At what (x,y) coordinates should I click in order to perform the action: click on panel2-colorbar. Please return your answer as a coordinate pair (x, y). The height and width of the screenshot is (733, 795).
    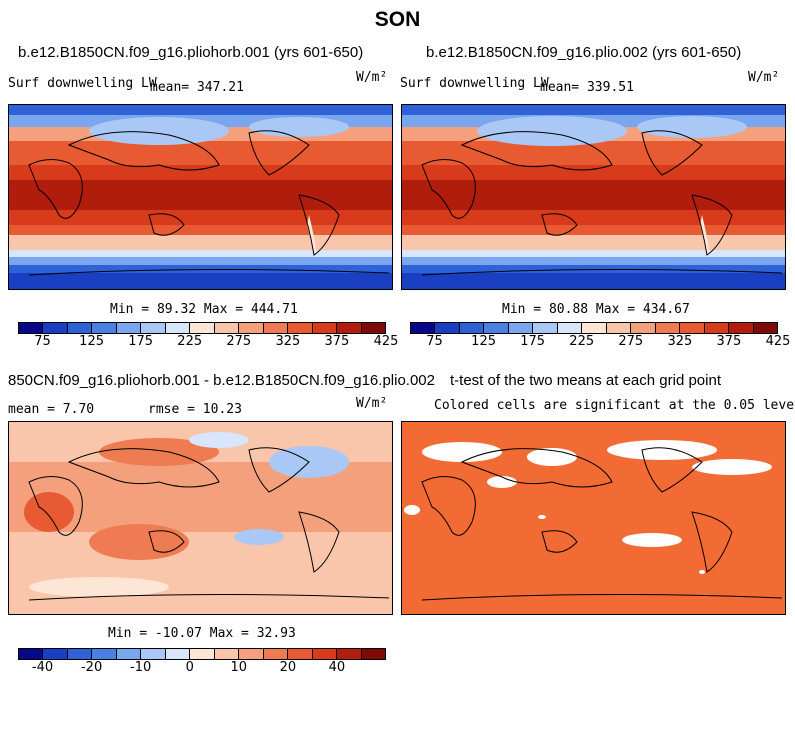
    Looking at the image, I should click on (594, 328).